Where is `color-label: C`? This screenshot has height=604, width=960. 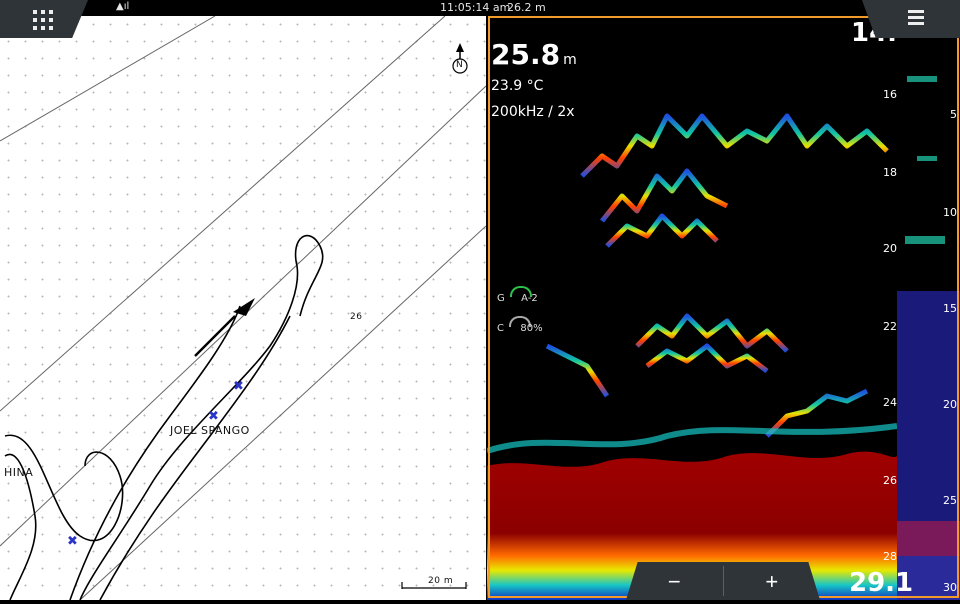
color-label: C is located at coordinates (500, 328).